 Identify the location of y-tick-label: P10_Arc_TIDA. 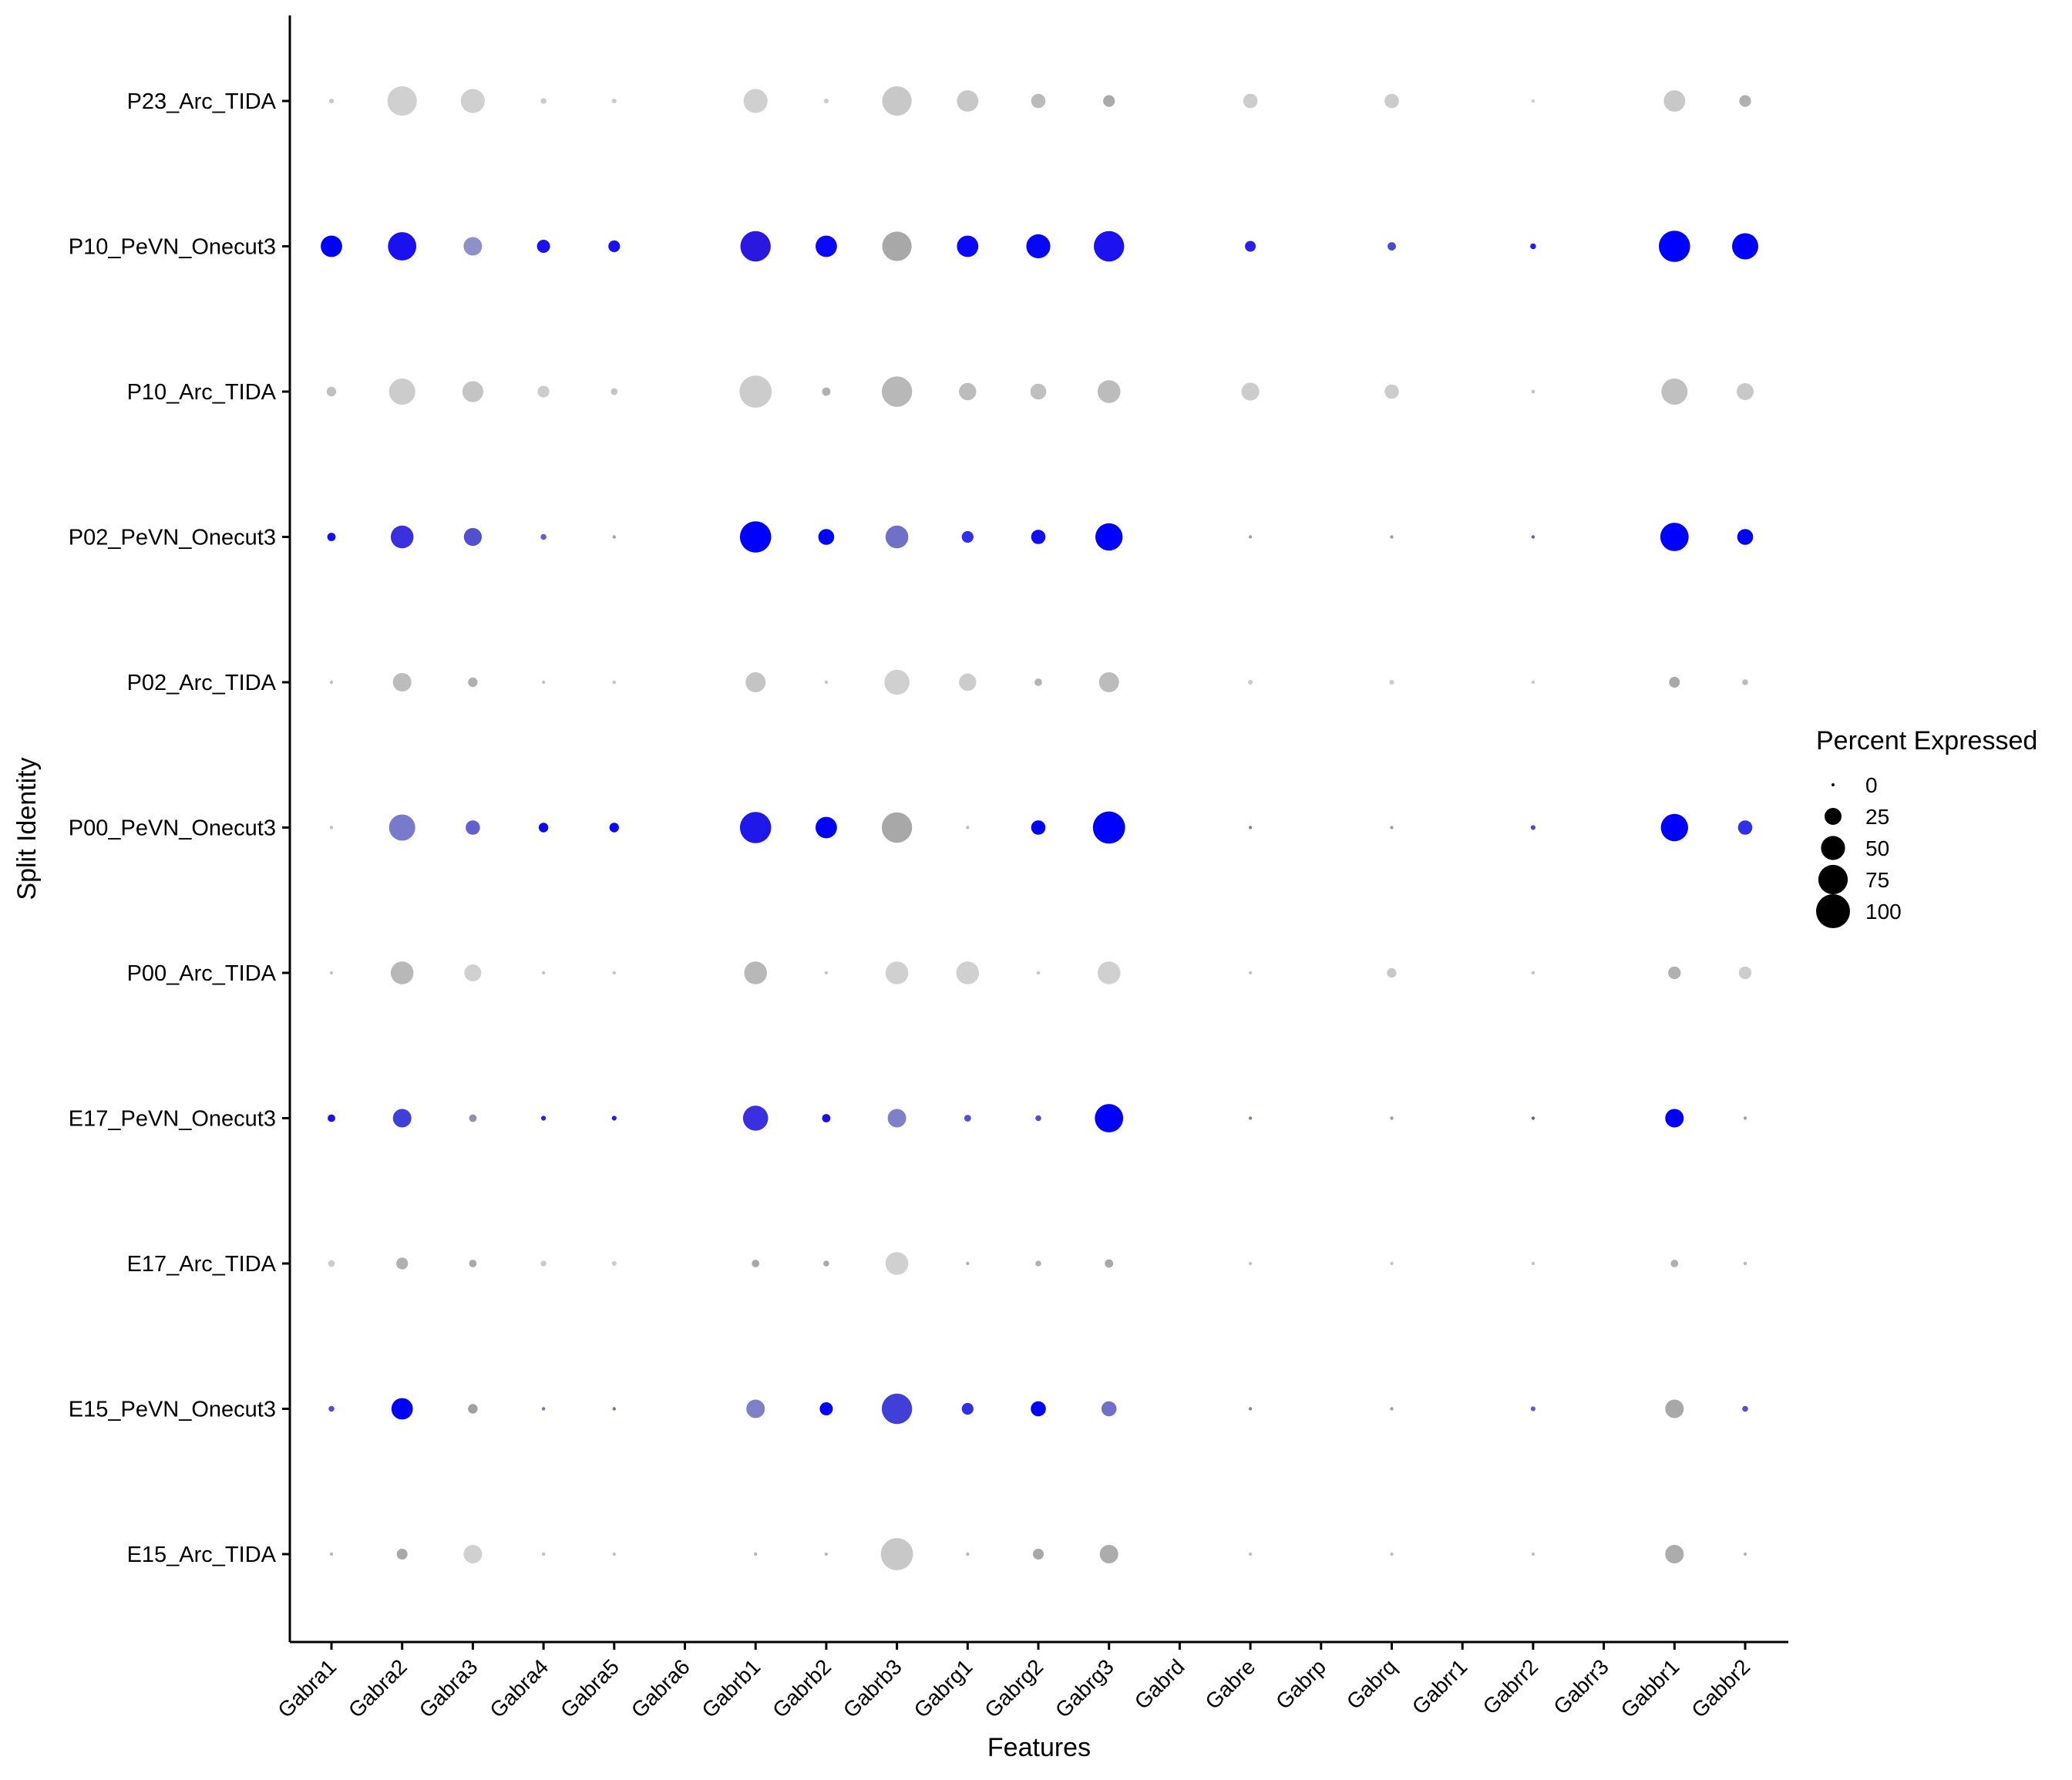
(202, 392).